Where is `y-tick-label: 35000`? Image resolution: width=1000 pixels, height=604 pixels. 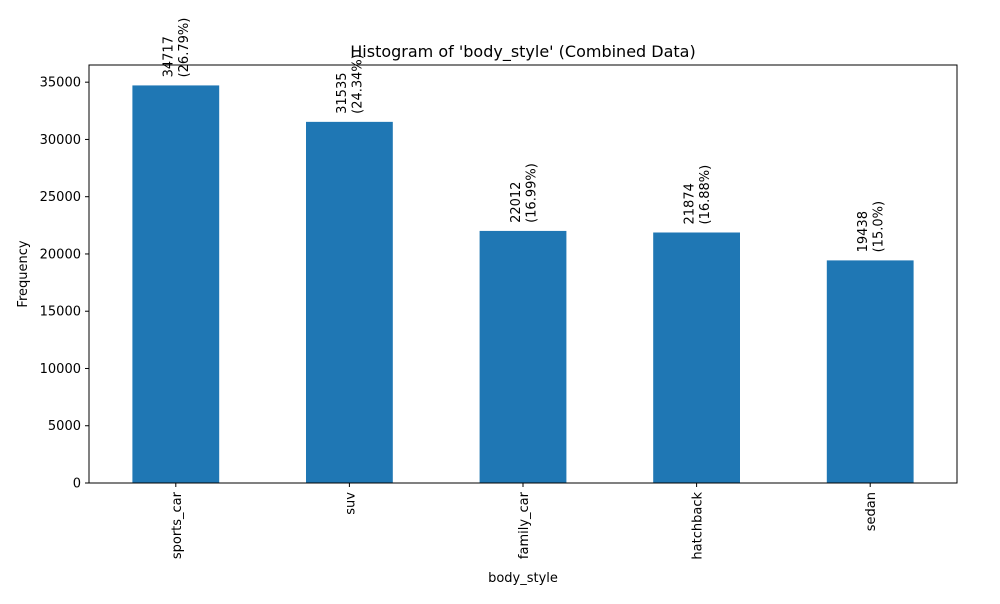
y-tick-label: 35000 is located at coordinates (60, 83).